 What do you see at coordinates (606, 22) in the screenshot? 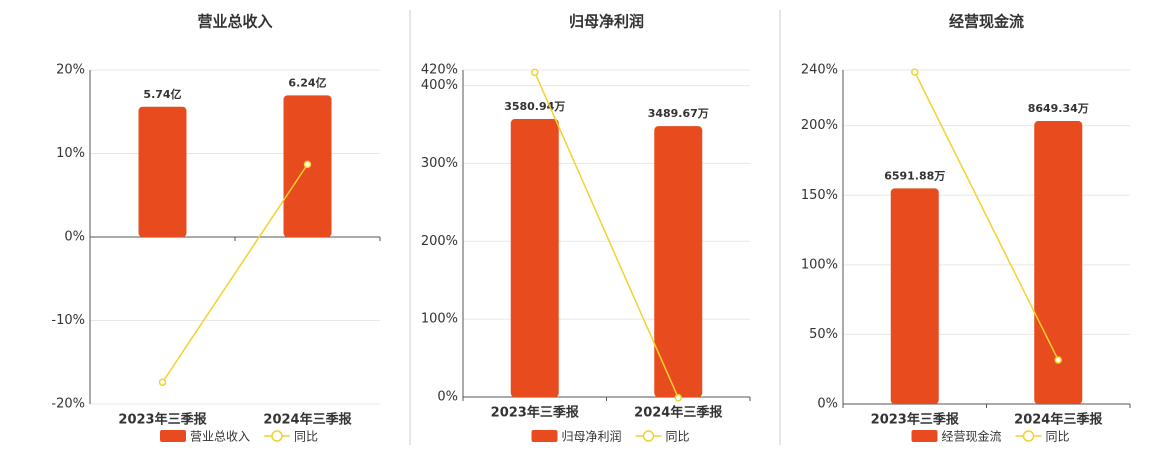
I see `chart-title: 归母净利润` at bounding box center [606, 22].